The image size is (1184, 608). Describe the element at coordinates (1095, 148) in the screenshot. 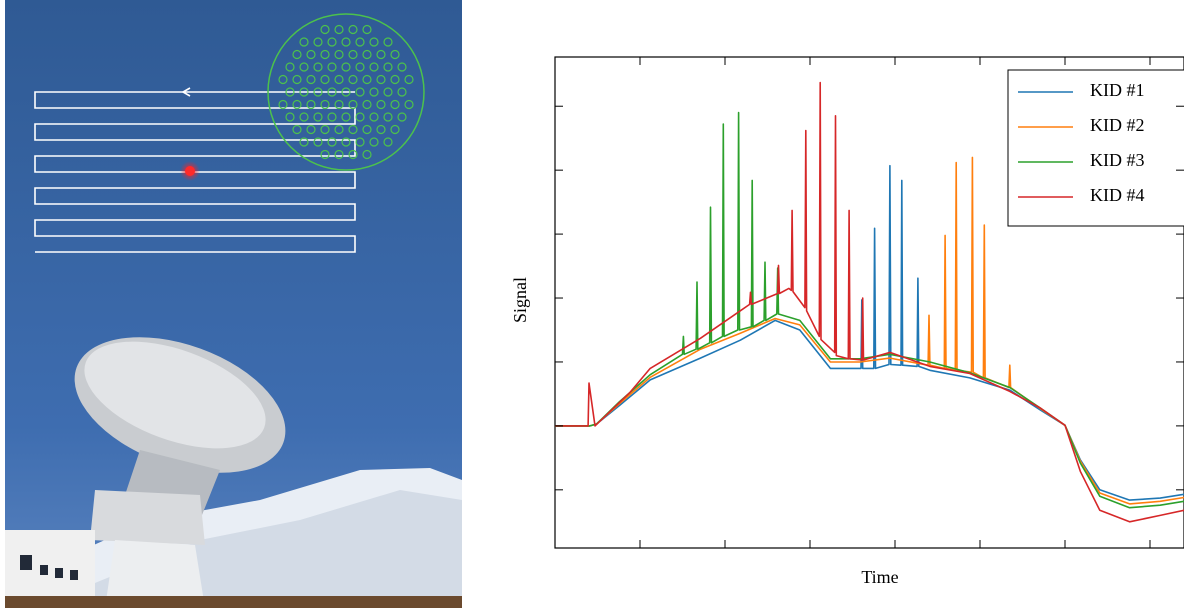

I see `legend: KID #1 KID #2 KID #3 KID #4` at that location.